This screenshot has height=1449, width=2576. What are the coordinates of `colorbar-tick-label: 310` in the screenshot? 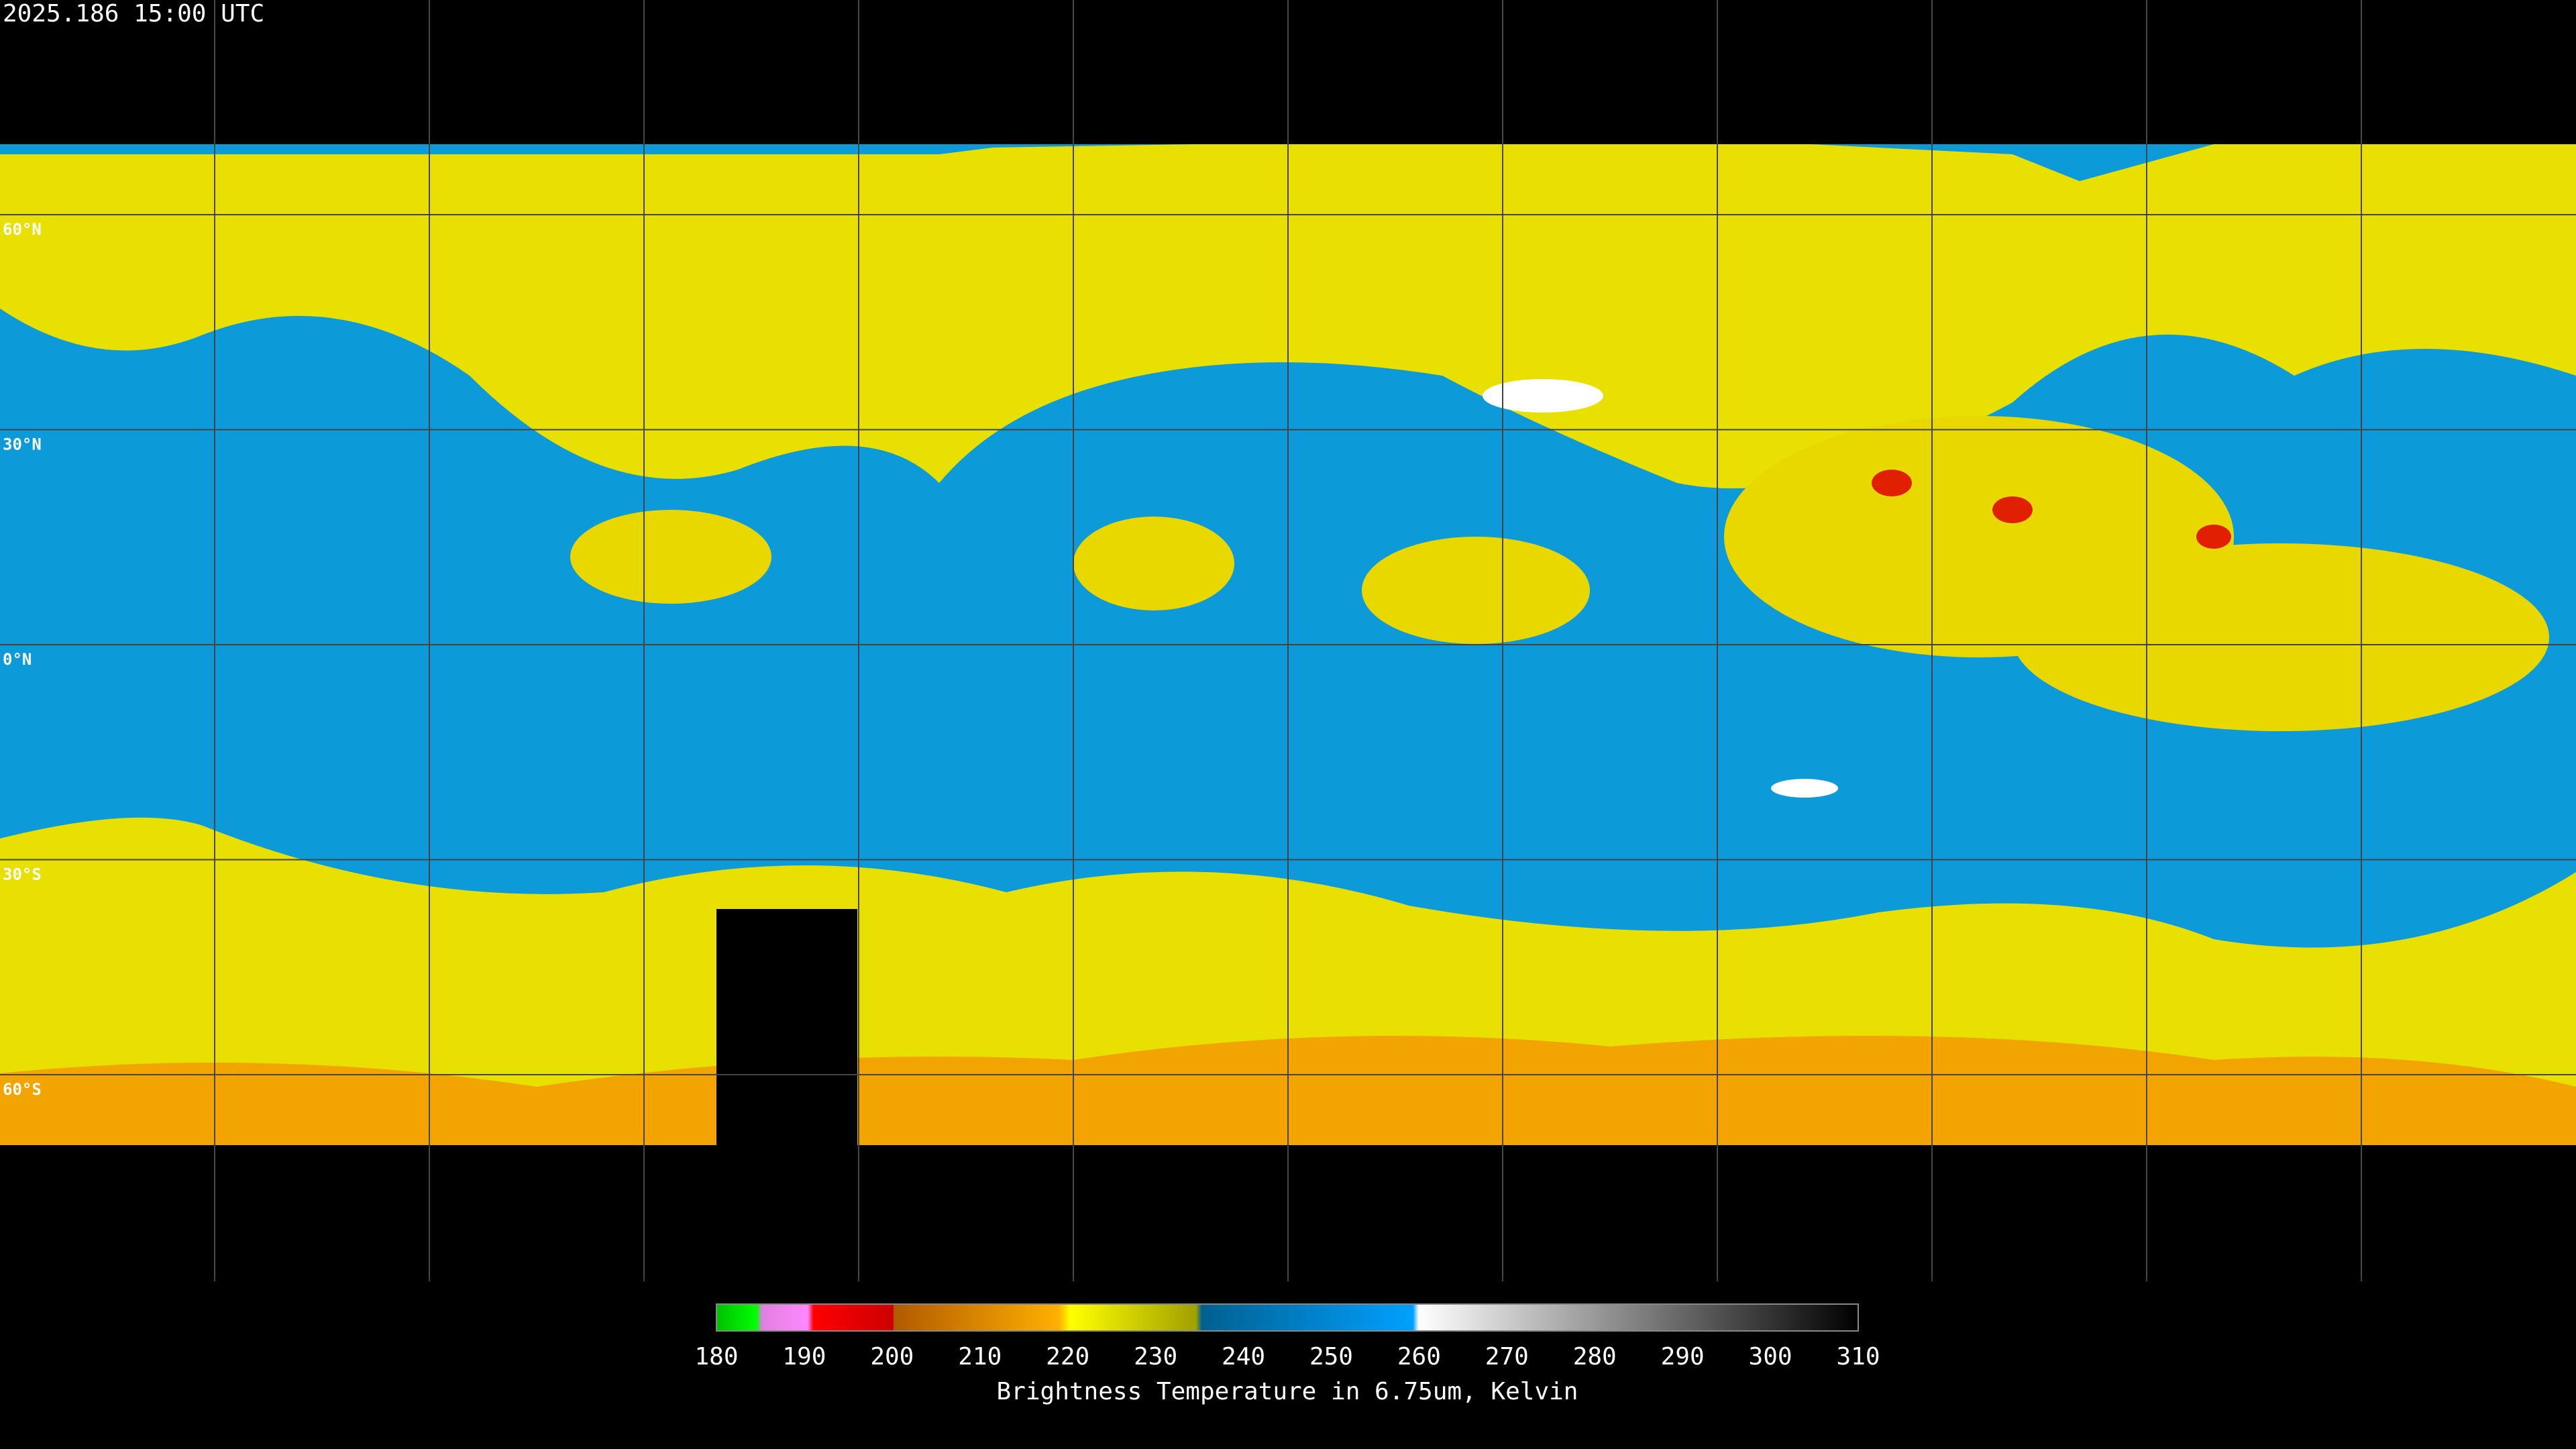 It's located at (1858, 1357).